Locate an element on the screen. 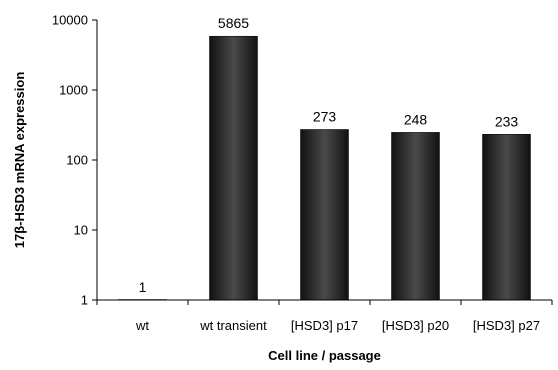 Image resolution: width=558 pixels, height=370 pixels. y-tick-label: 10 is located at coordinates (81, 230).